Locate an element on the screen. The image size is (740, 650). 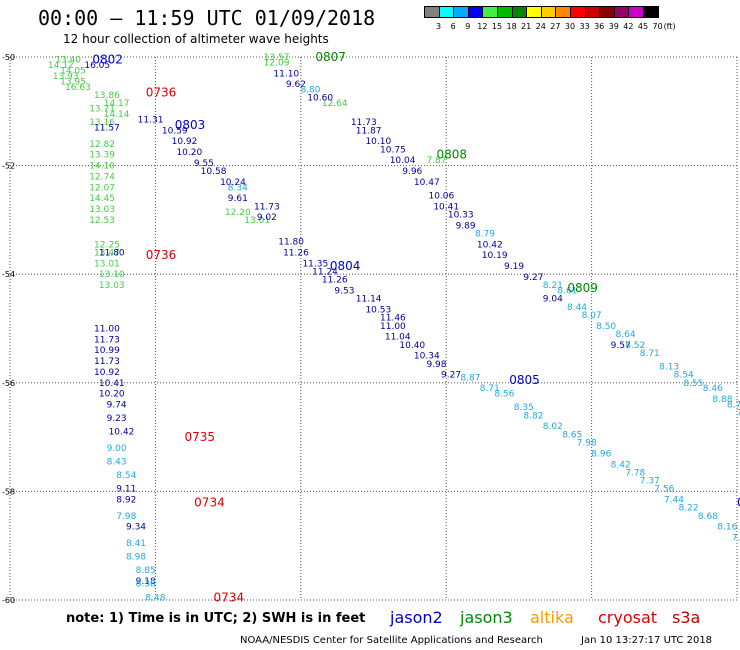
data-point: 8.46 is located at coordinates (713, 389).